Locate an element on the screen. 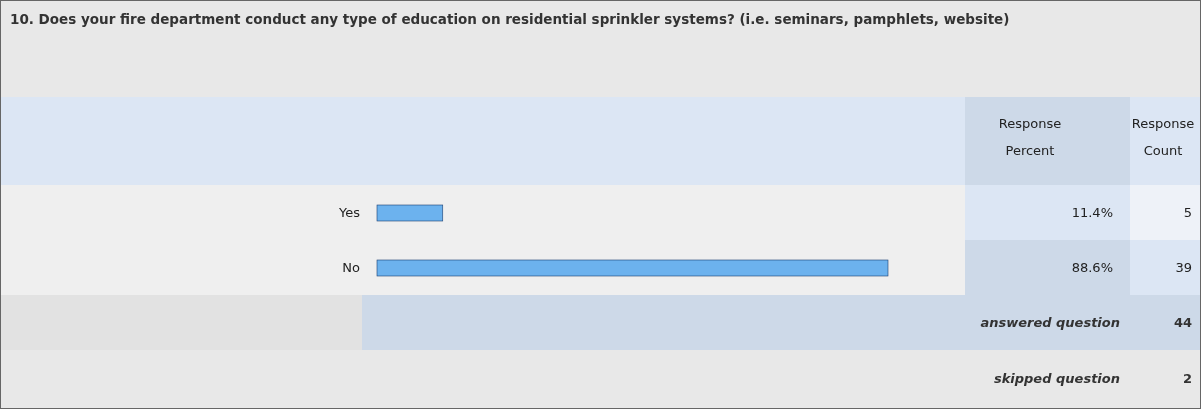 This screenshot has width=1201, height=409. text: skipped question is located at coordinates (1056, 378).